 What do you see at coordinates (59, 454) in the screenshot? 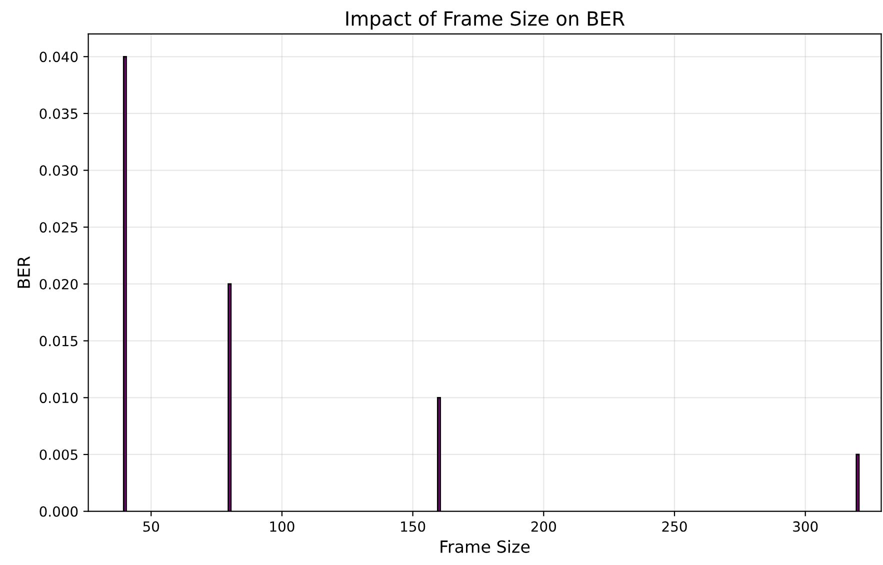
I see `y-tick-label: 0.005` at bounding box center [59, 454].